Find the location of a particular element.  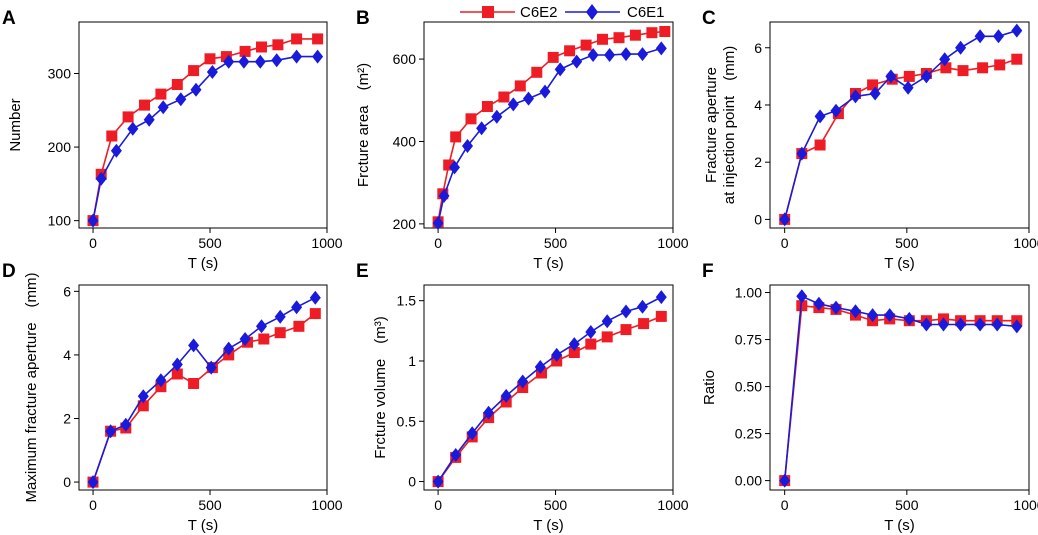

panel-e-ytick-label: 1.5 is located at coordinates (407, 301).